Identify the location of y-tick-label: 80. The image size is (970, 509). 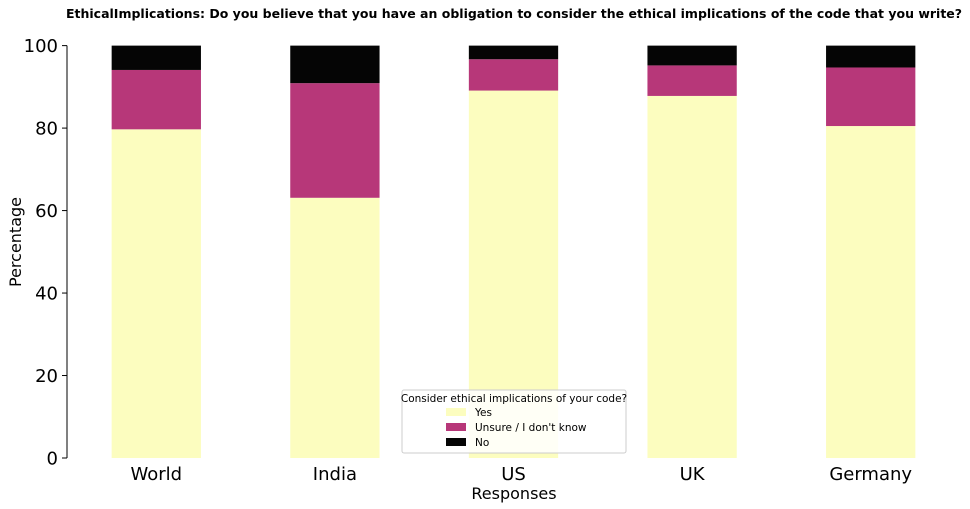
(46, 129).